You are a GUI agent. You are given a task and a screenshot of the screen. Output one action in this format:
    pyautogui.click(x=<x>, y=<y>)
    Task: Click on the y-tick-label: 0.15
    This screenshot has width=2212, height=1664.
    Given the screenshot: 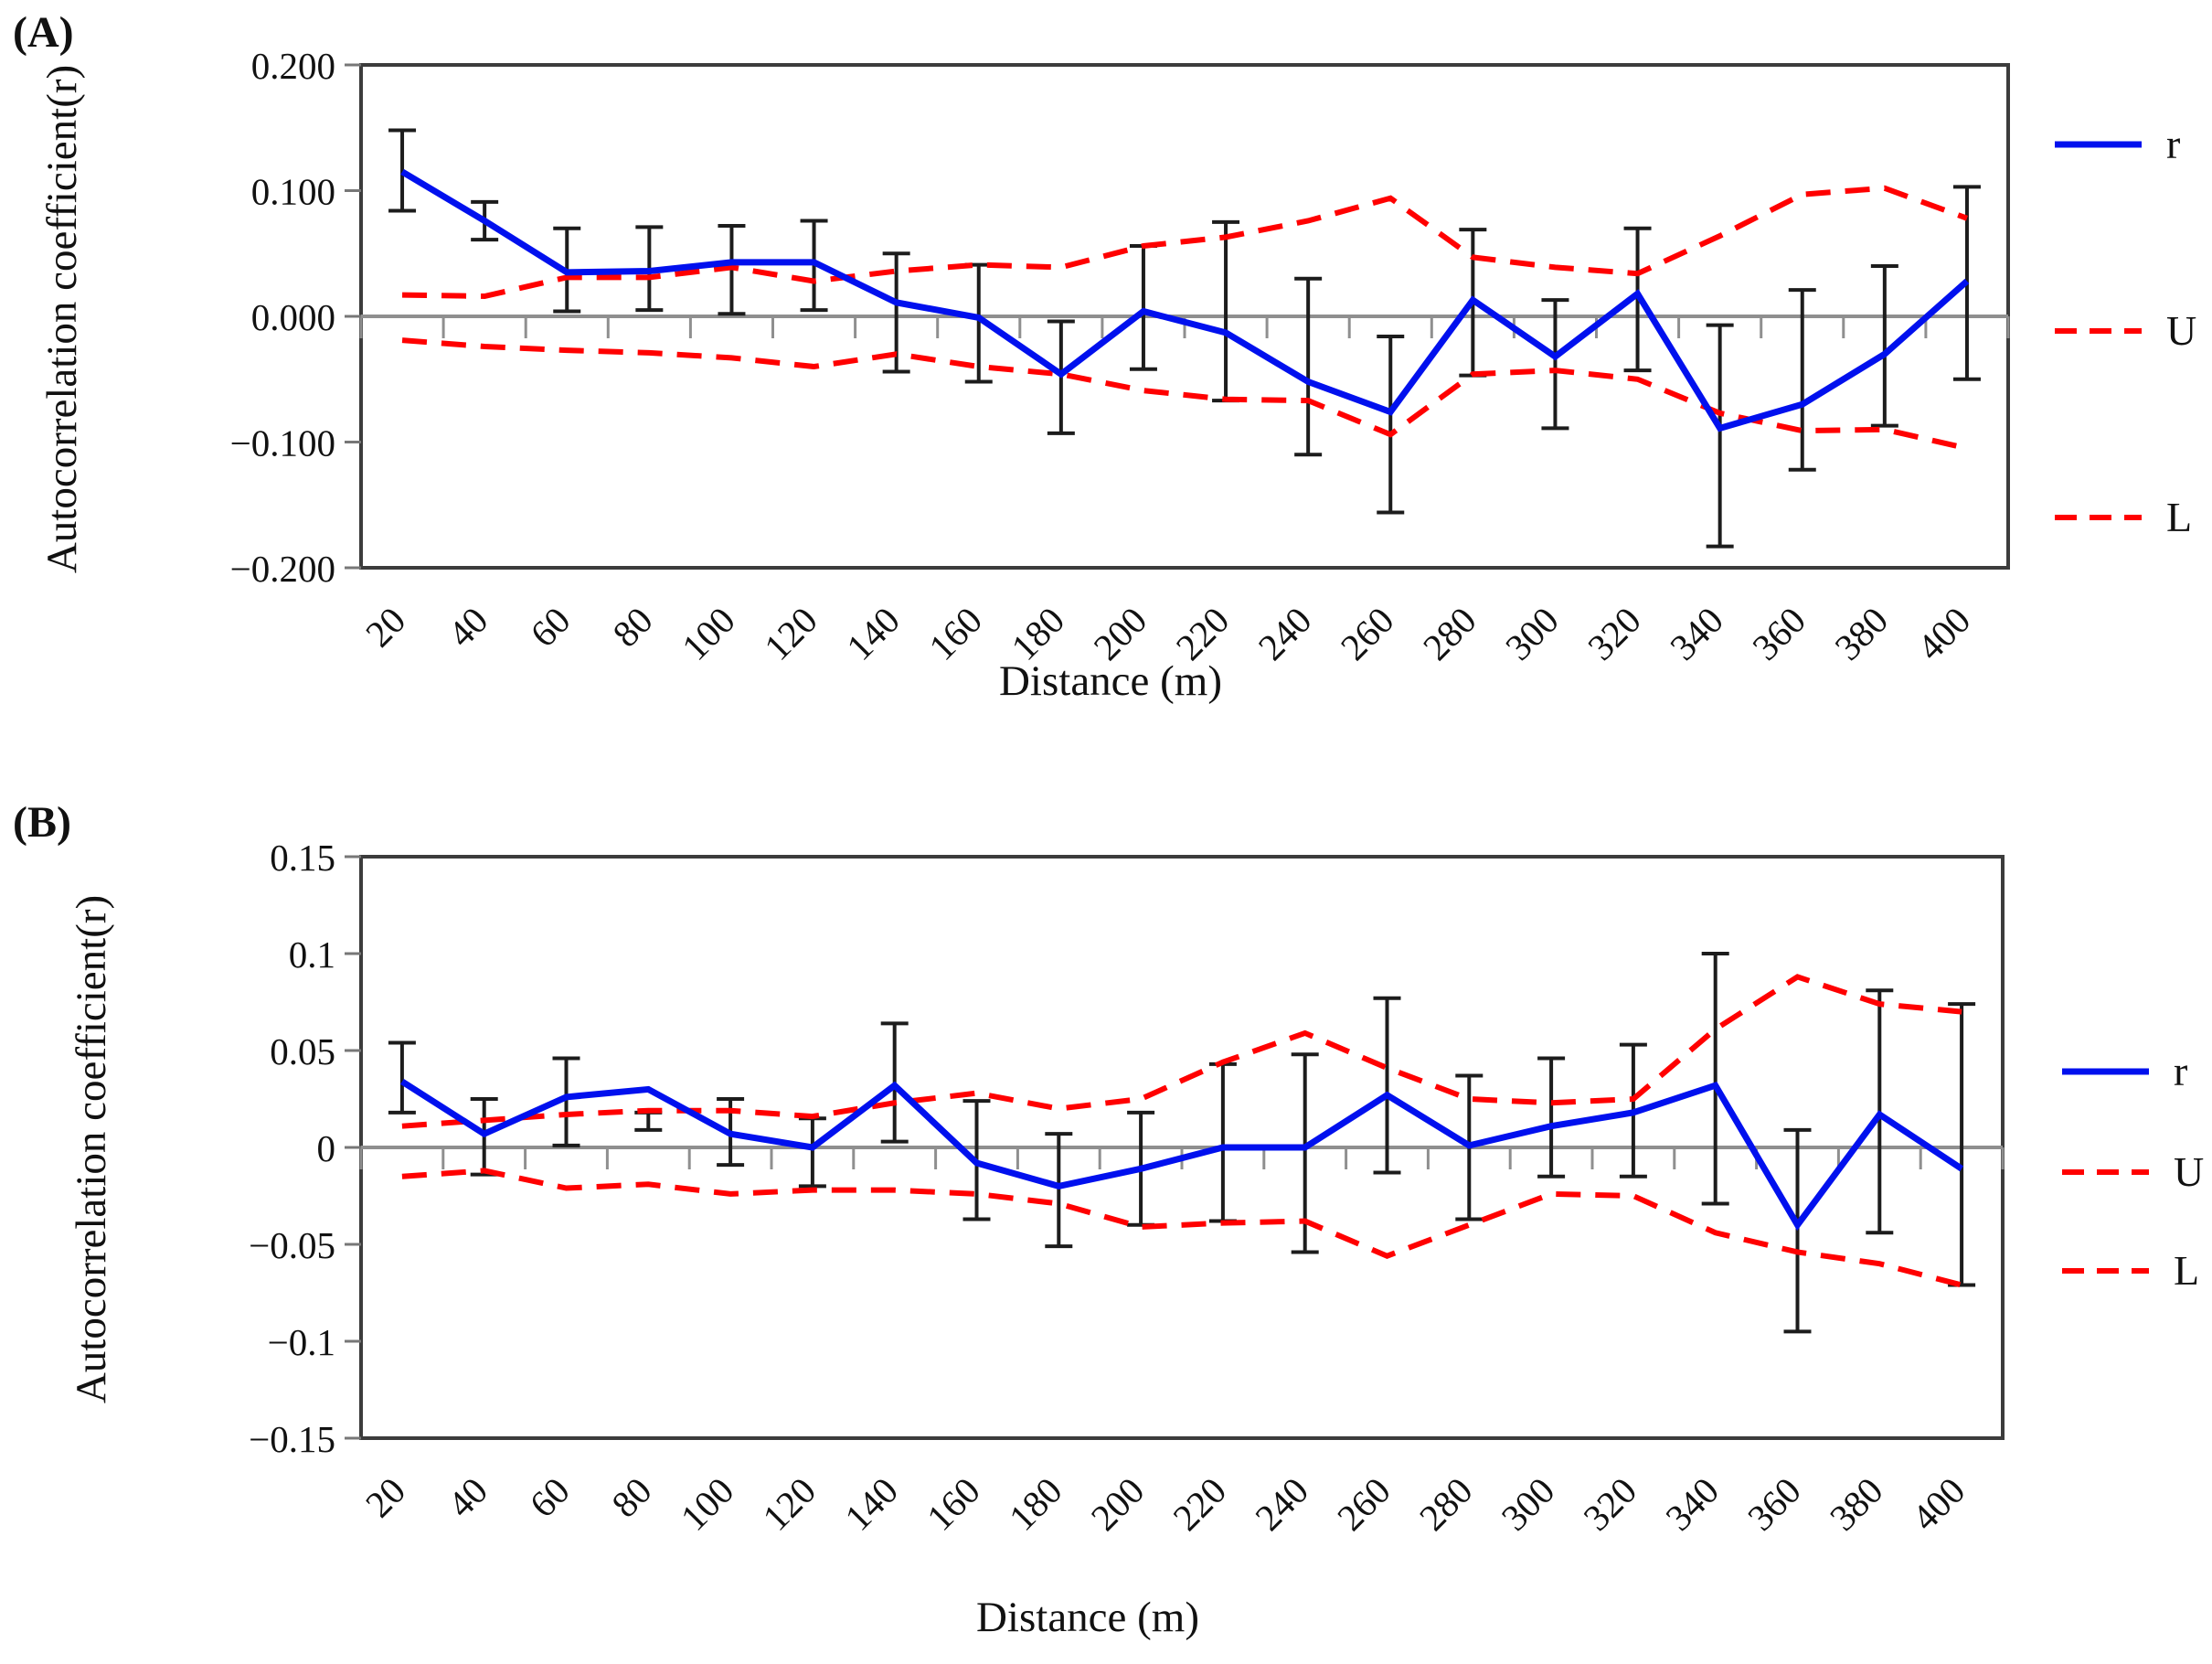 What is the action you would take?
    pyautogui.click(x=302, y=858)
    